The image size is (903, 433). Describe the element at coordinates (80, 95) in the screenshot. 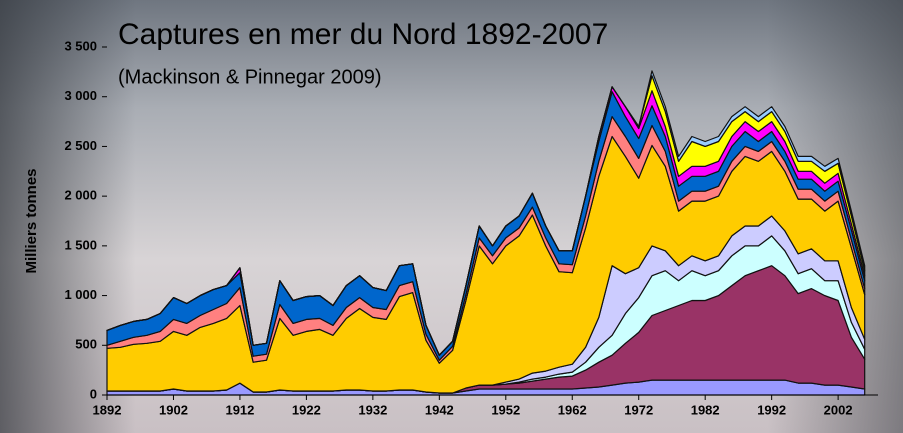

I see `y-tick-label: 3 000` at that location.